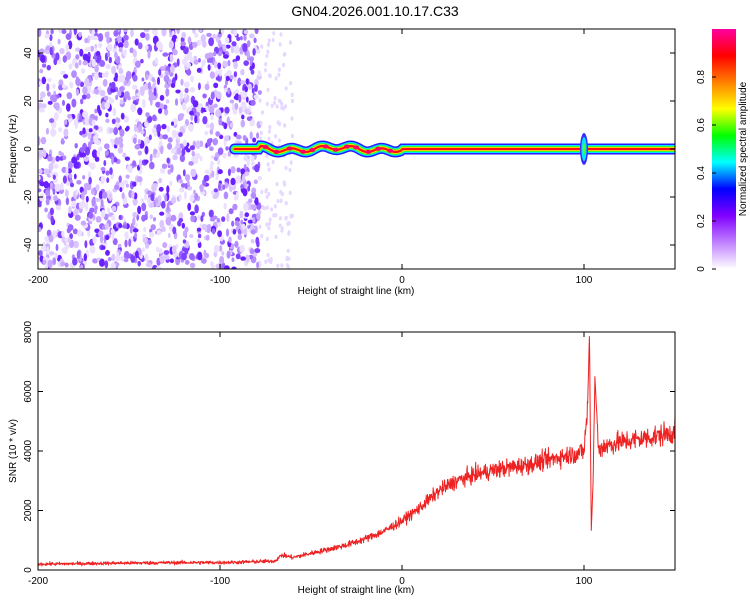  I want to click on snr-x-tick-label: 100, so click(584, 581).